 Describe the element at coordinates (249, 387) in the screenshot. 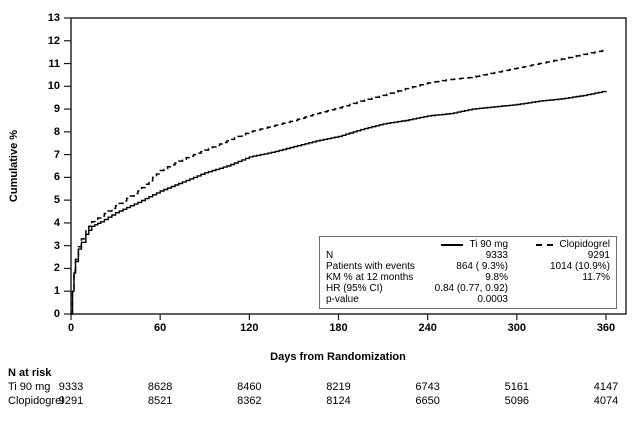

I see `n-at-risk-value: 8460` at that location.